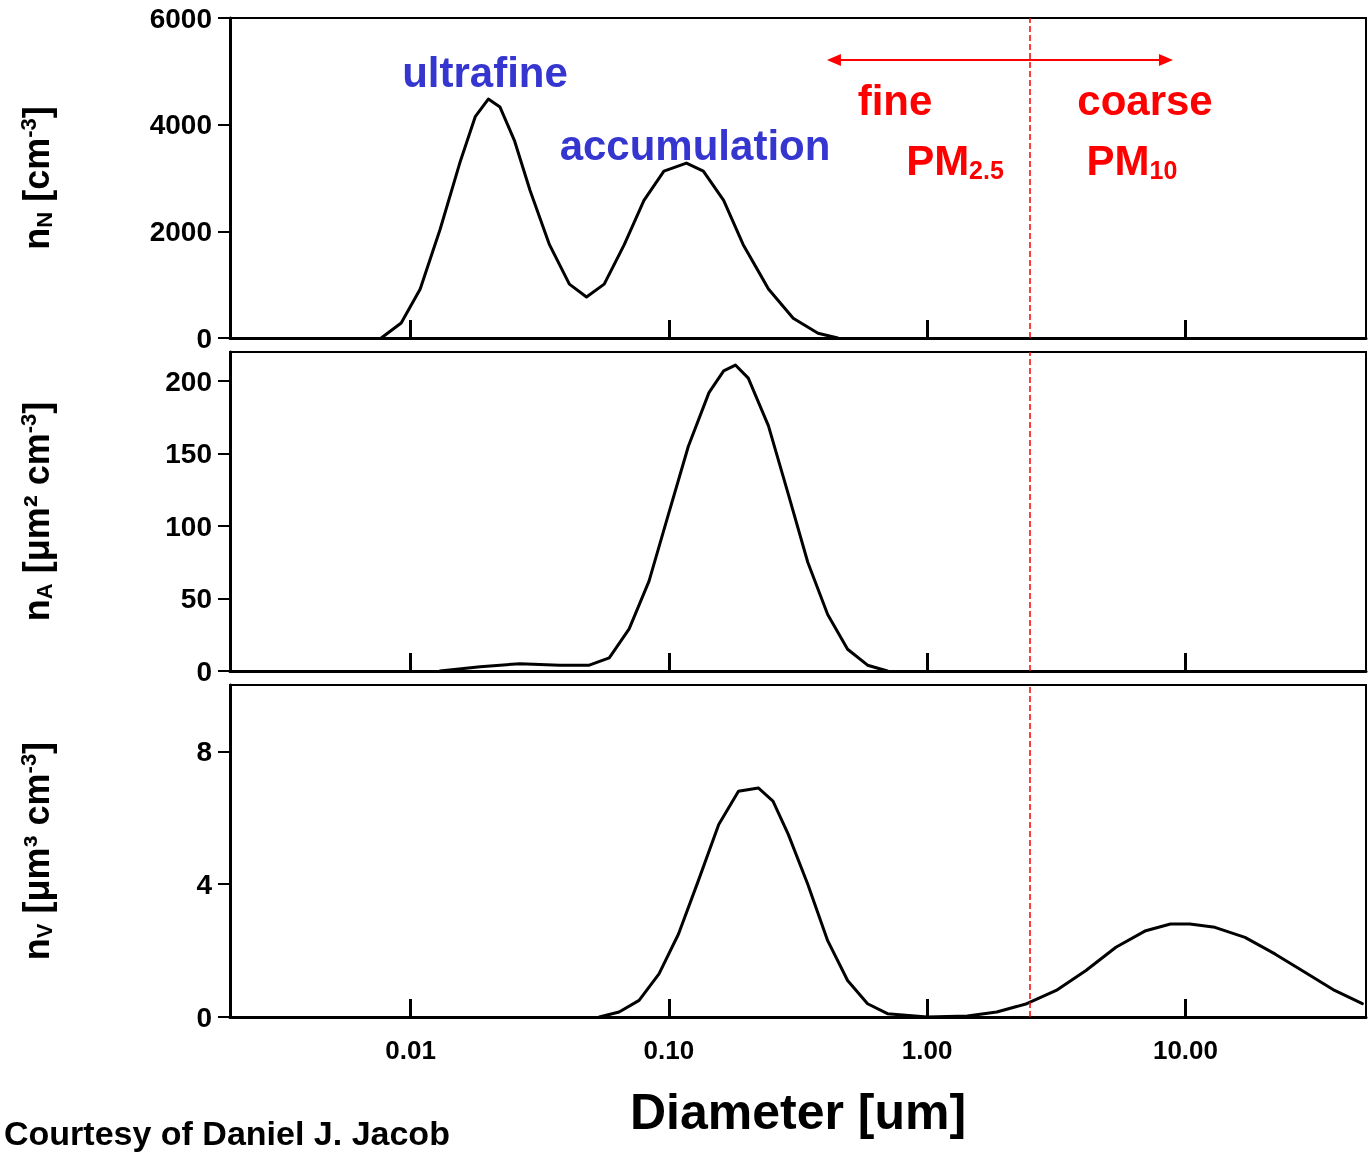 The height and width of the screenshot is (1152, 1368). I want to click on x-tick-label: 0.01, so click(410, 1050).